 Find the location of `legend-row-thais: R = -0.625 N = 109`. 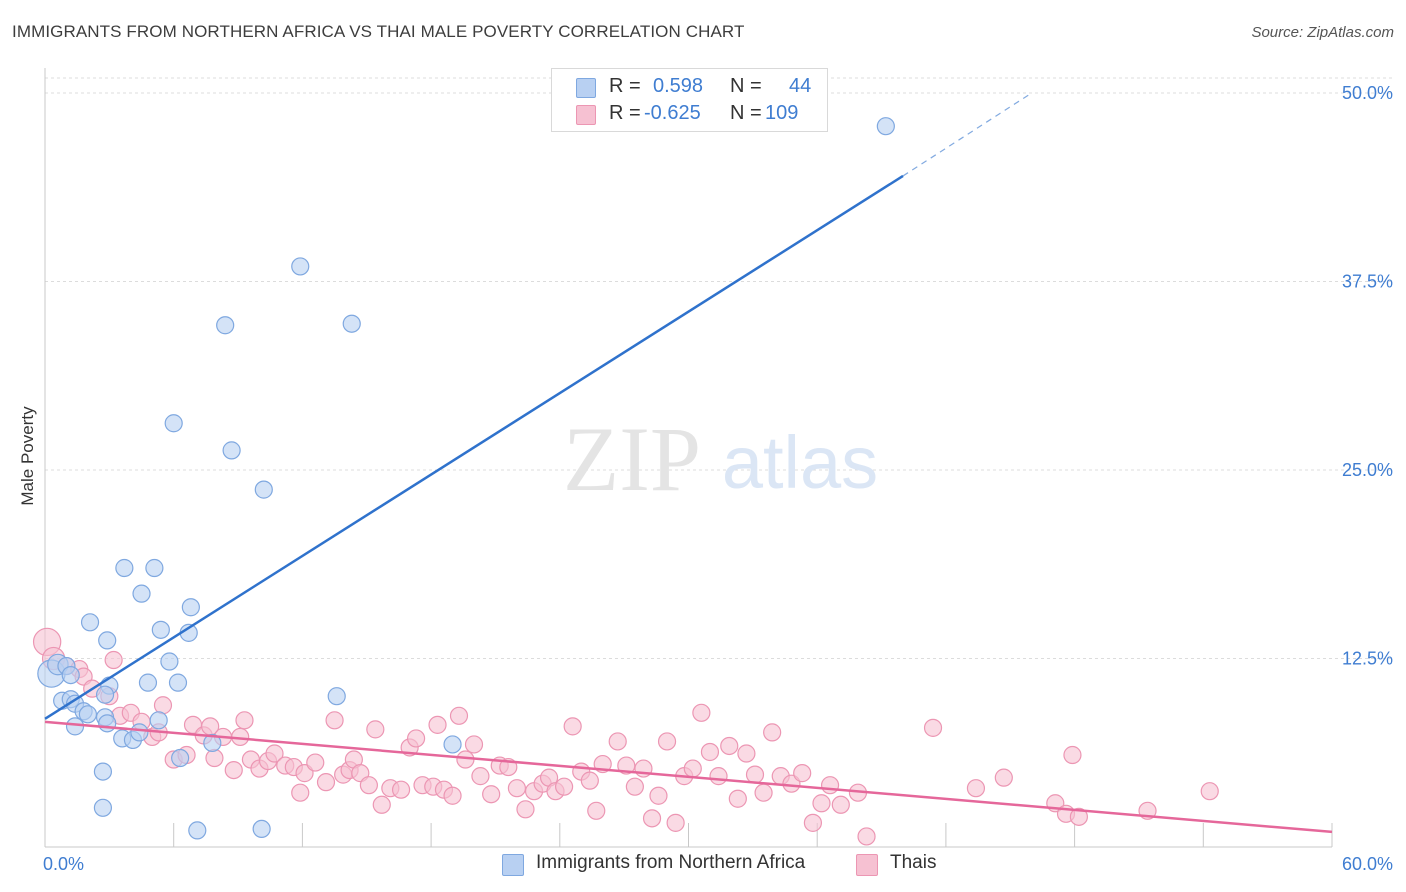

legend-row-thais: R = -0.625 N = 109 is located at coordinates (689, 114).